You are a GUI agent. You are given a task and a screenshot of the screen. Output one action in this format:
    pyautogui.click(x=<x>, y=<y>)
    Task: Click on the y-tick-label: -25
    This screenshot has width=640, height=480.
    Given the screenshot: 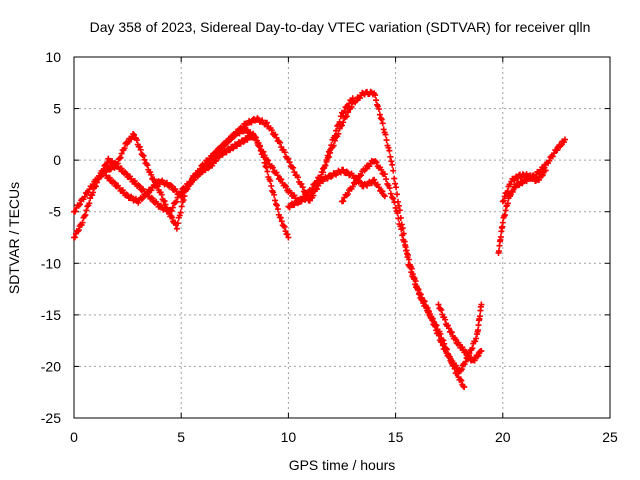 What is the action you would take?
    pyautogui.click(x=51, y=418)
    